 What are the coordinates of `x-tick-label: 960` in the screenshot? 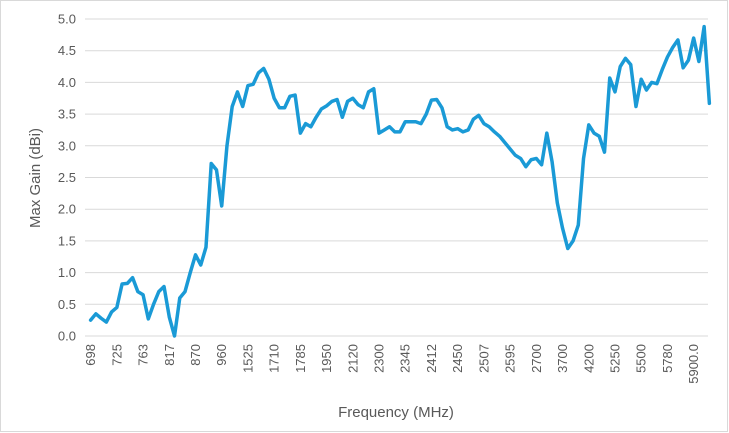 It's located at (221, 355).